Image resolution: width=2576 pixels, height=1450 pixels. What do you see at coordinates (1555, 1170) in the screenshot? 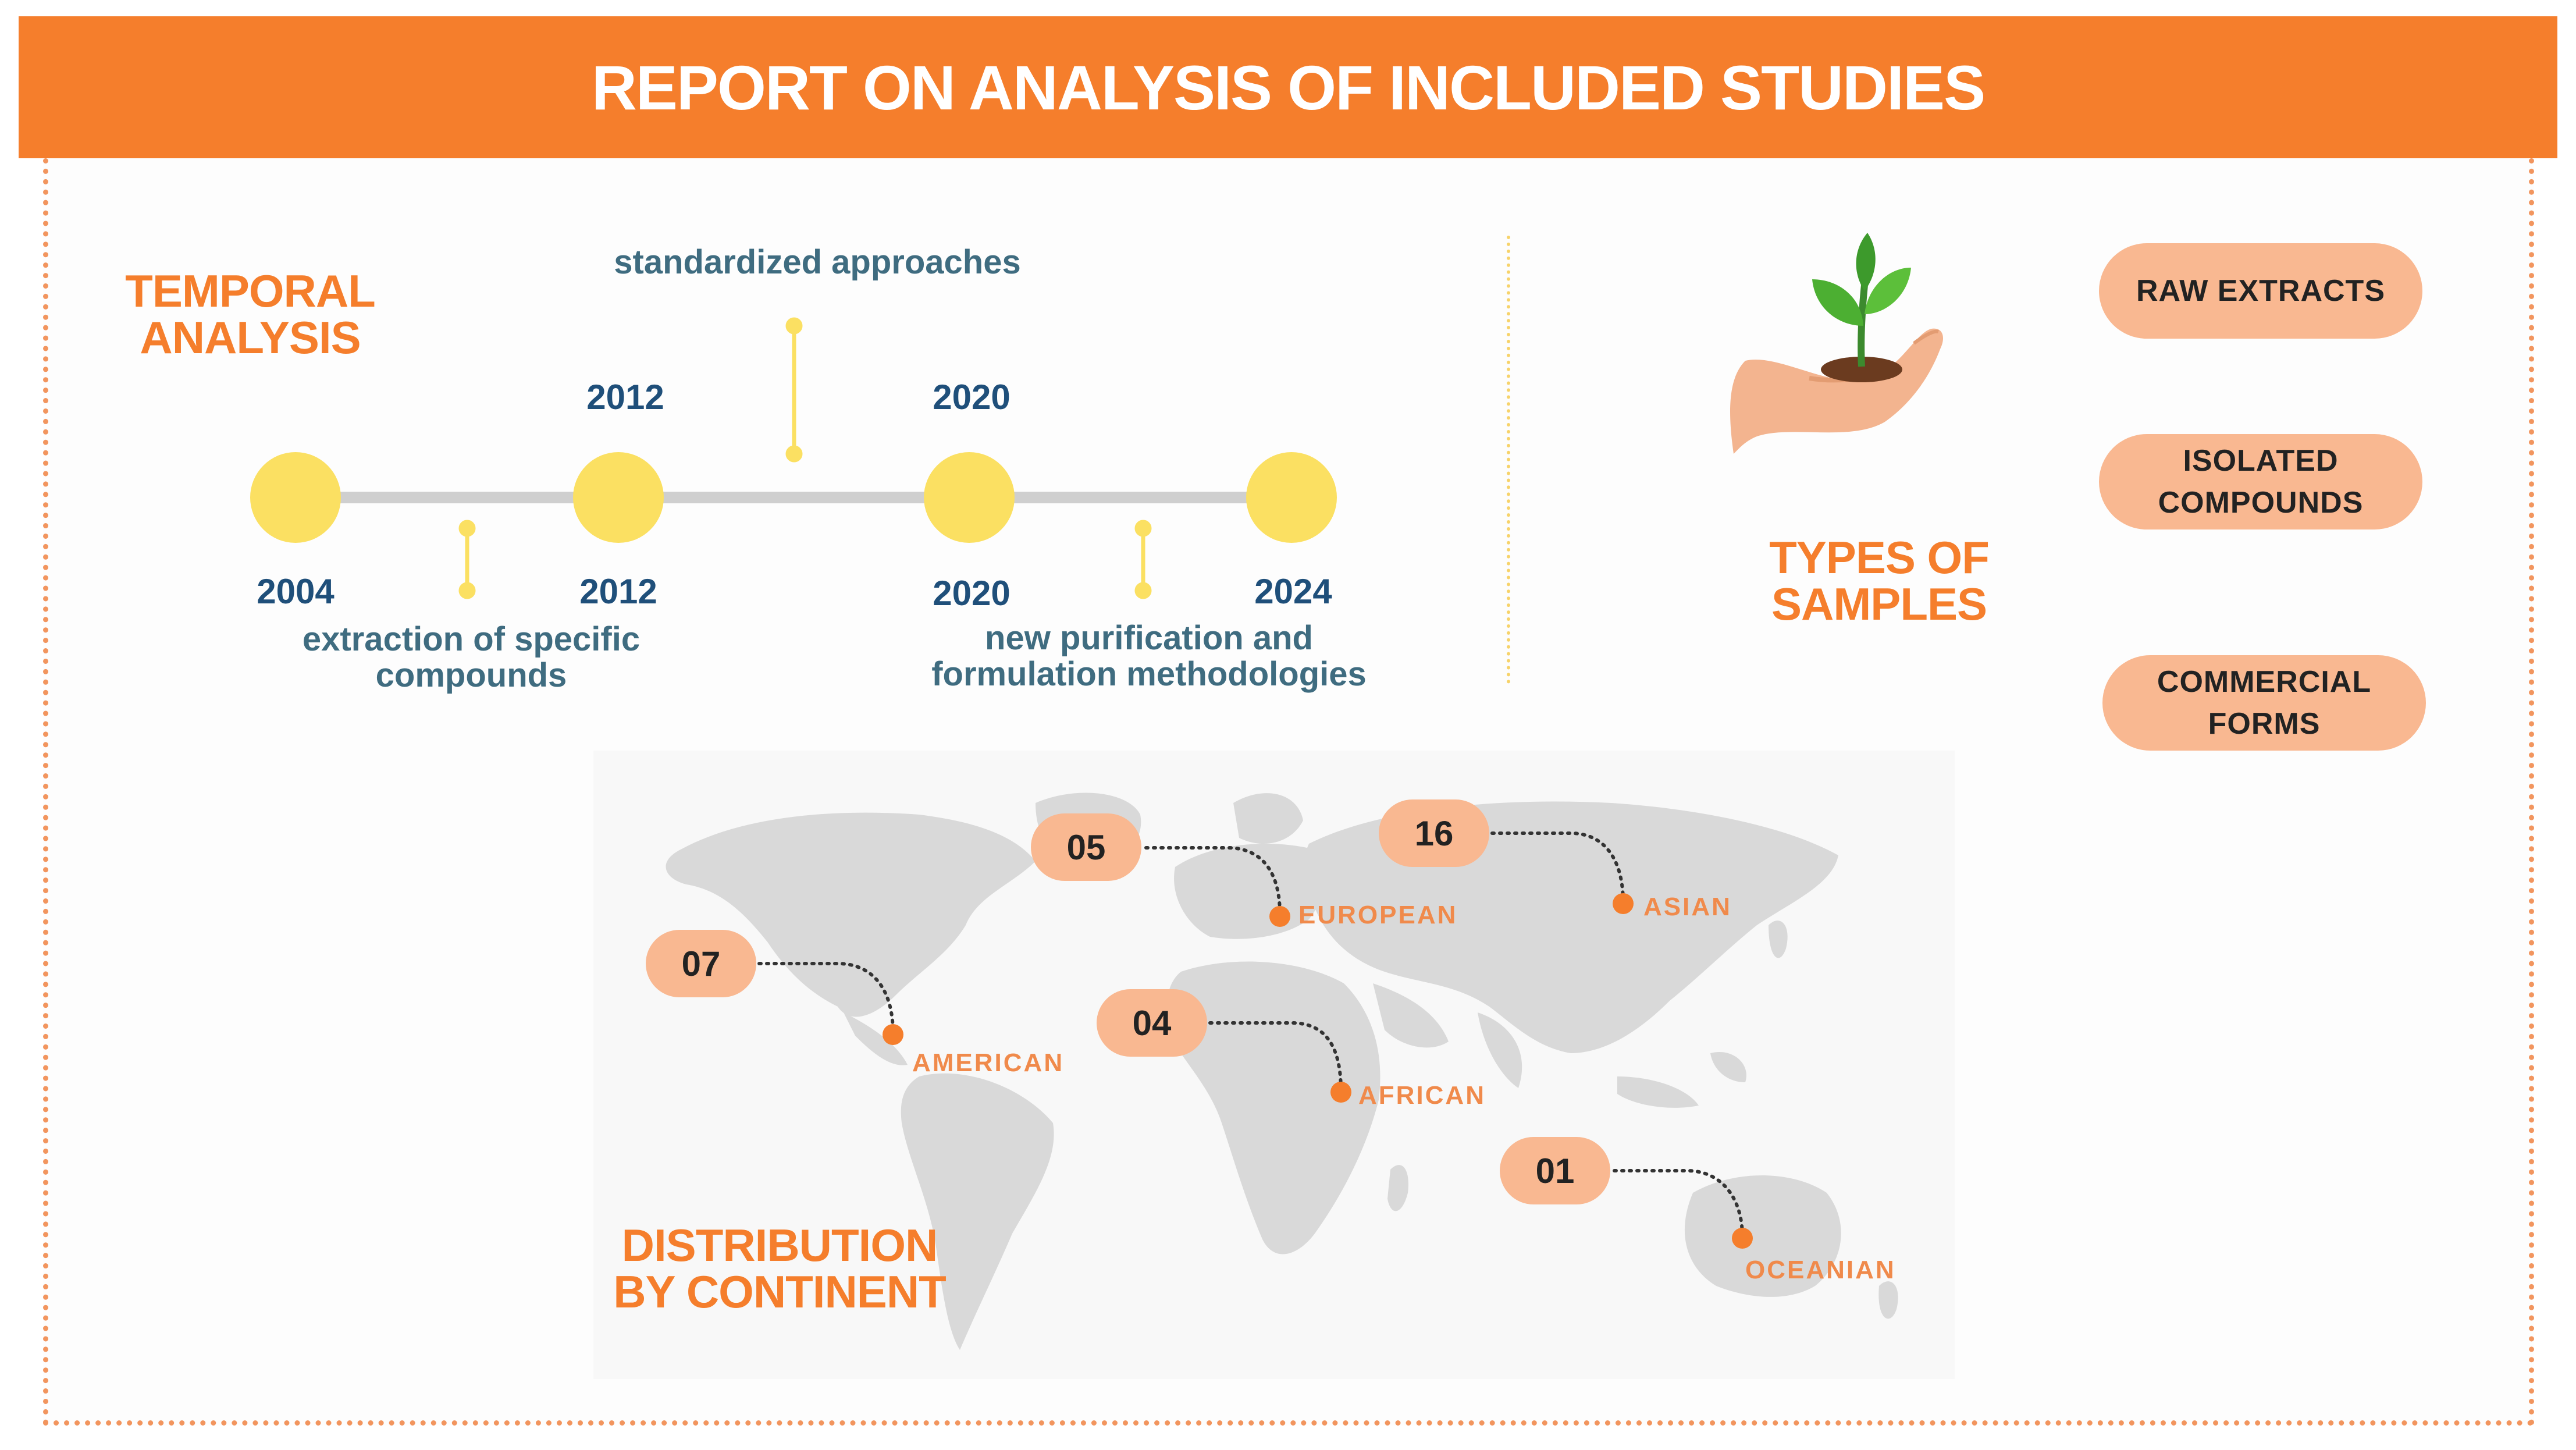
I see `count-oceanian: 01` at bounding box center [1555, 1170].